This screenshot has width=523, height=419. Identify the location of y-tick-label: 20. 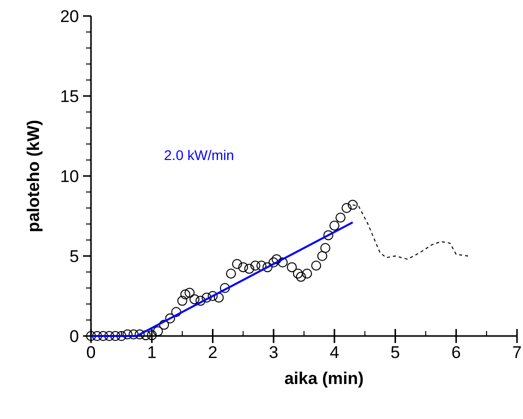
(69, 16).